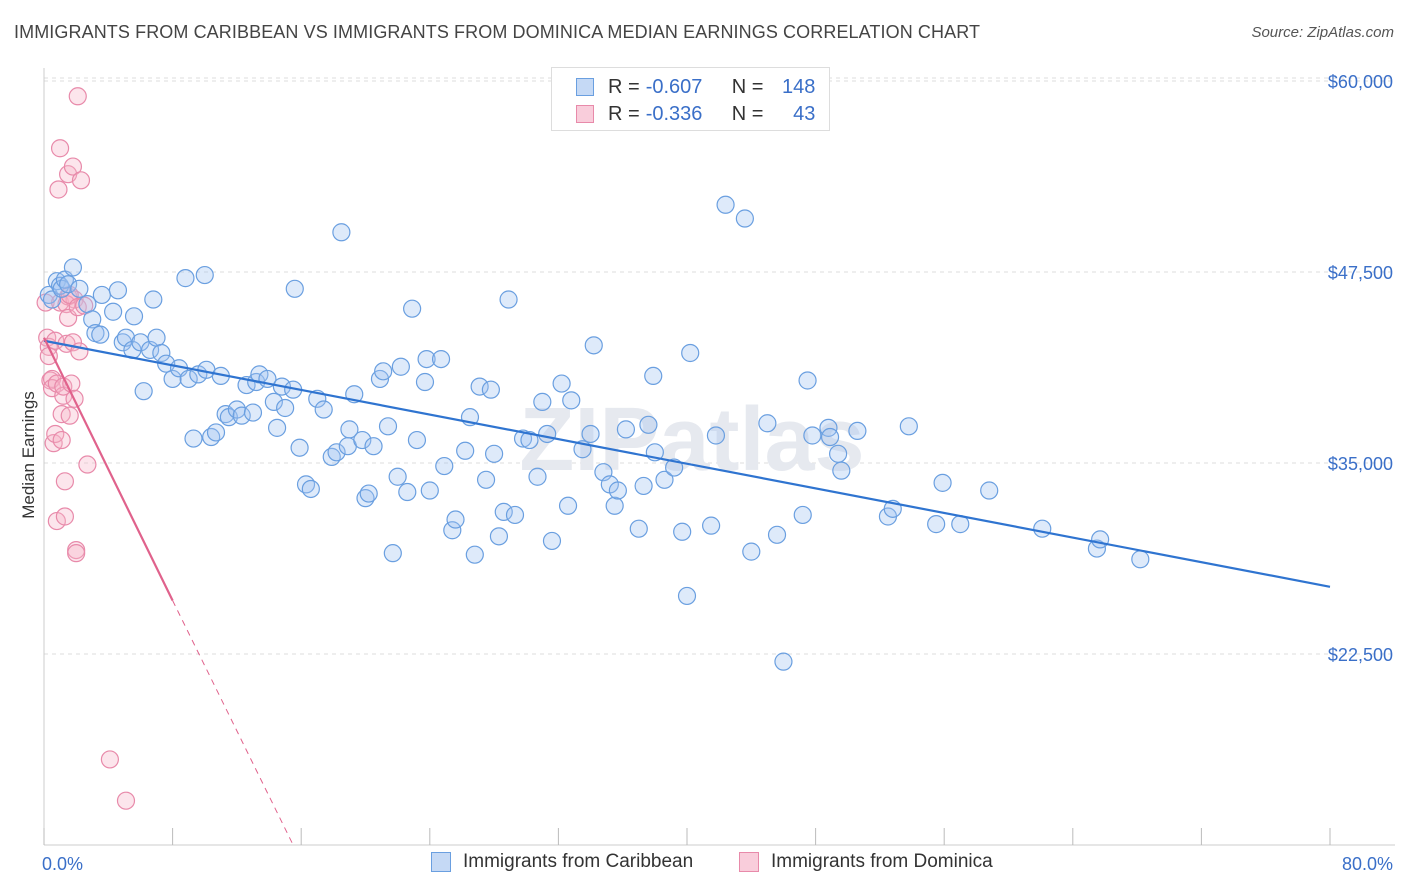  I want to click on correlation-legend: R = -0.607 N = 148 R = -0.336 N = 43, so click(690, 99).